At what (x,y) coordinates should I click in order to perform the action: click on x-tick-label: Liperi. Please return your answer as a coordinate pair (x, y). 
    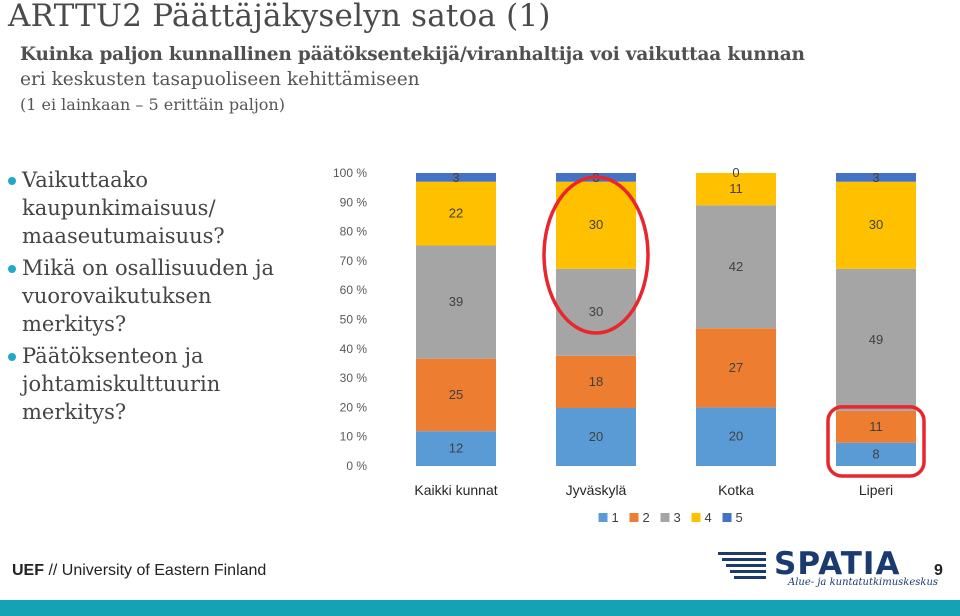
    Looking at the image, I should click on (876, 490).